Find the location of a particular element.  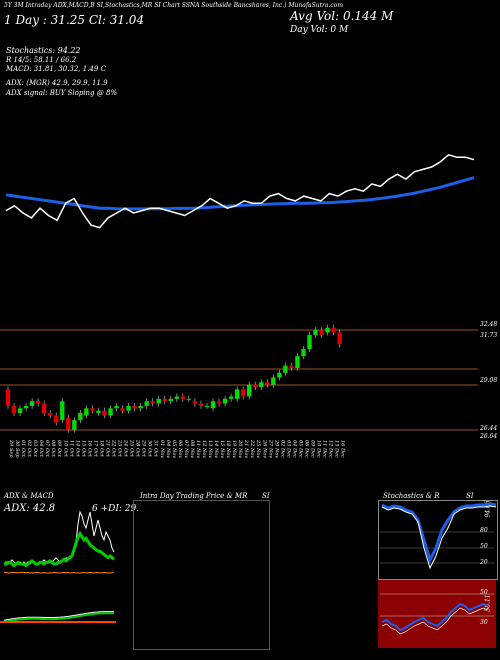

date-label: 29 Oct is located at coordinates (144, 448).